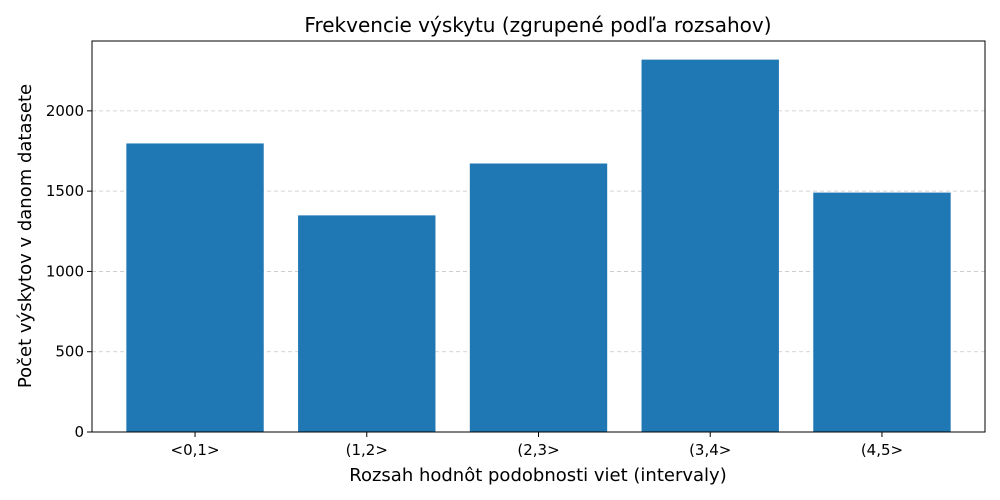 The image size is (1000, 500). I want to click on x-tick-label: (4,5>, so click(882, 450).